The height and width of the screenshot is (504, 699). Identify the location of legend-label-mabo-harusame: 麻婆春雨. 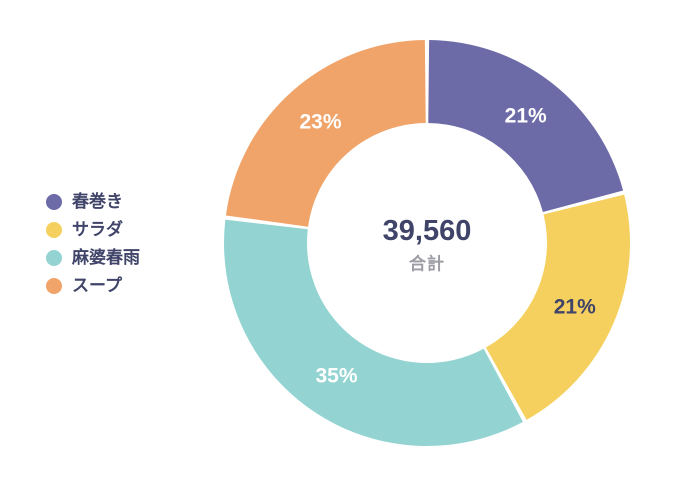
(106, 257).